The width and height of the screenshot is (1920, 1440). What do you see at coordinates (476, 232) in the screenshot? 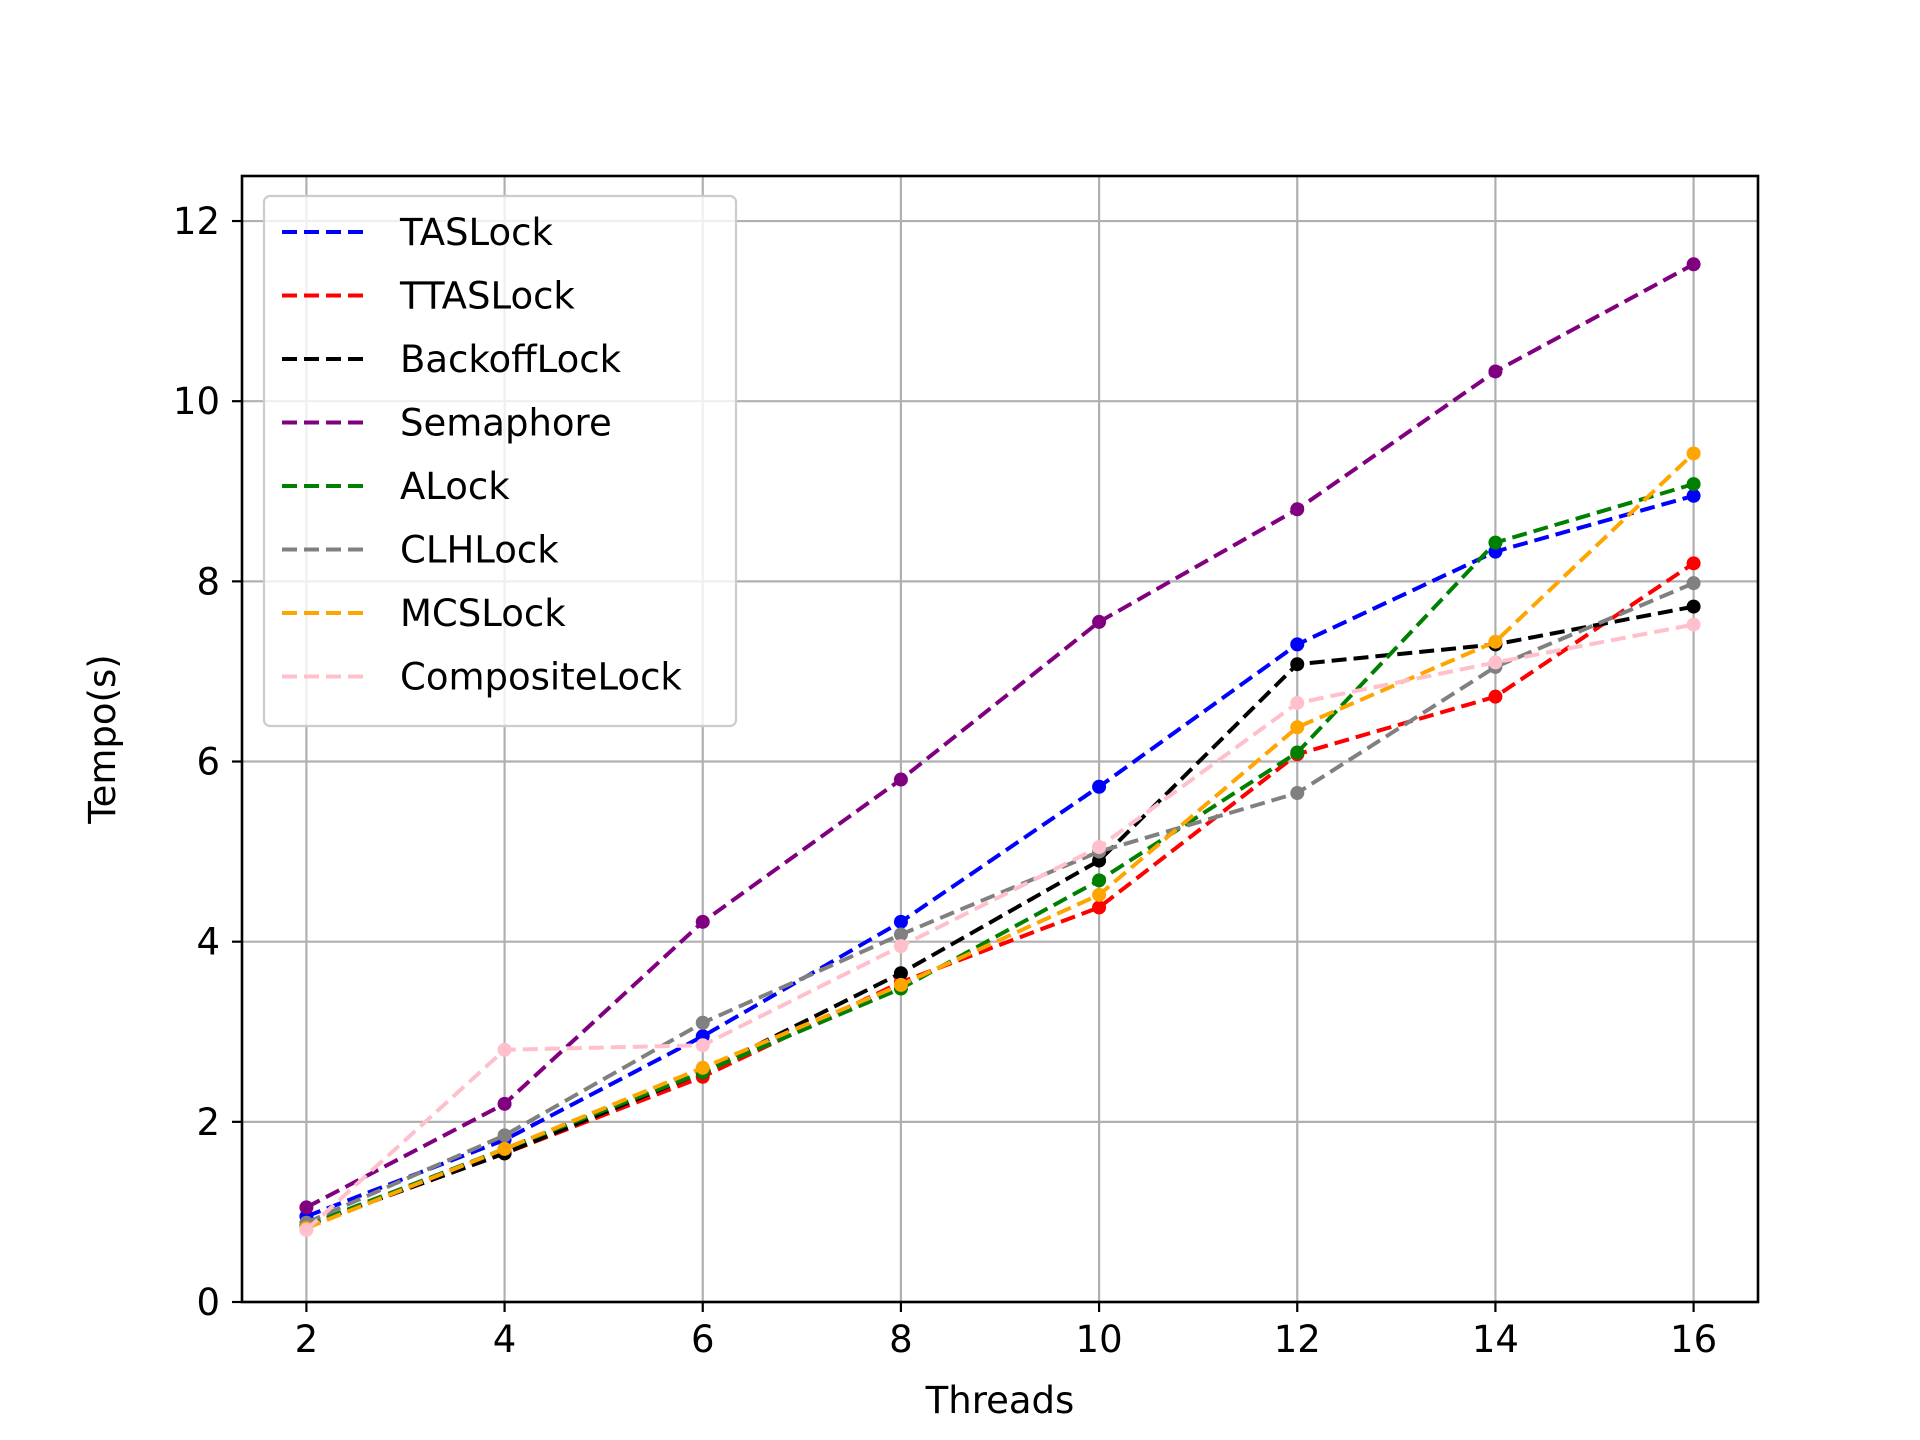
I see `legend-label-taslock: TASLock` at bounding box center [476, 232].